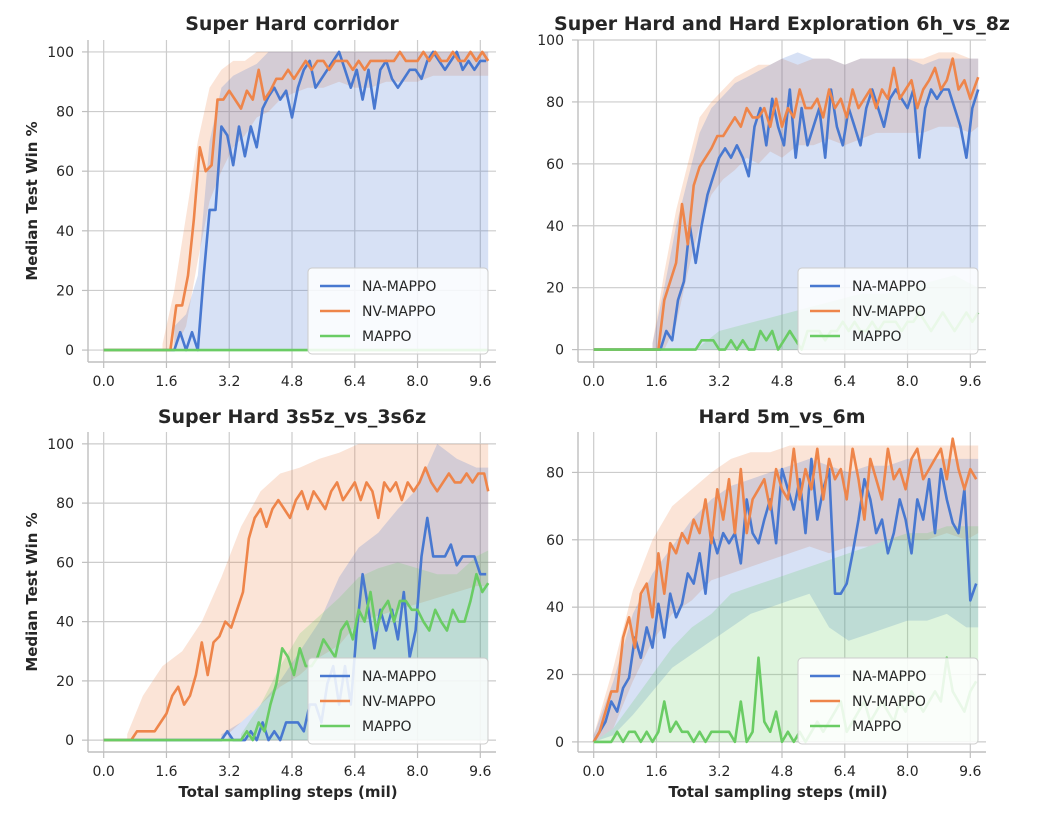 This screenshot has height=833, width=1055. Describe the element at coordinates (296, 657) in the screenshot. I see `series-line-mappo` at that location.